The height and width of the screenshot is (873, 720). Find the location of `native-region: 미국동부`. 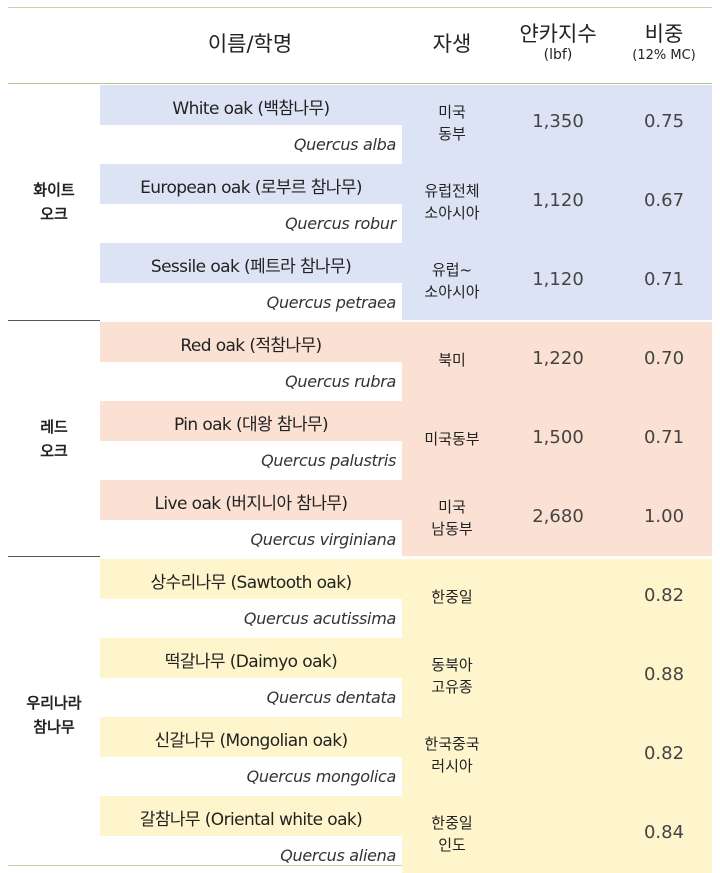

native-region: 미국동부 is located at coordinates (452, 439).